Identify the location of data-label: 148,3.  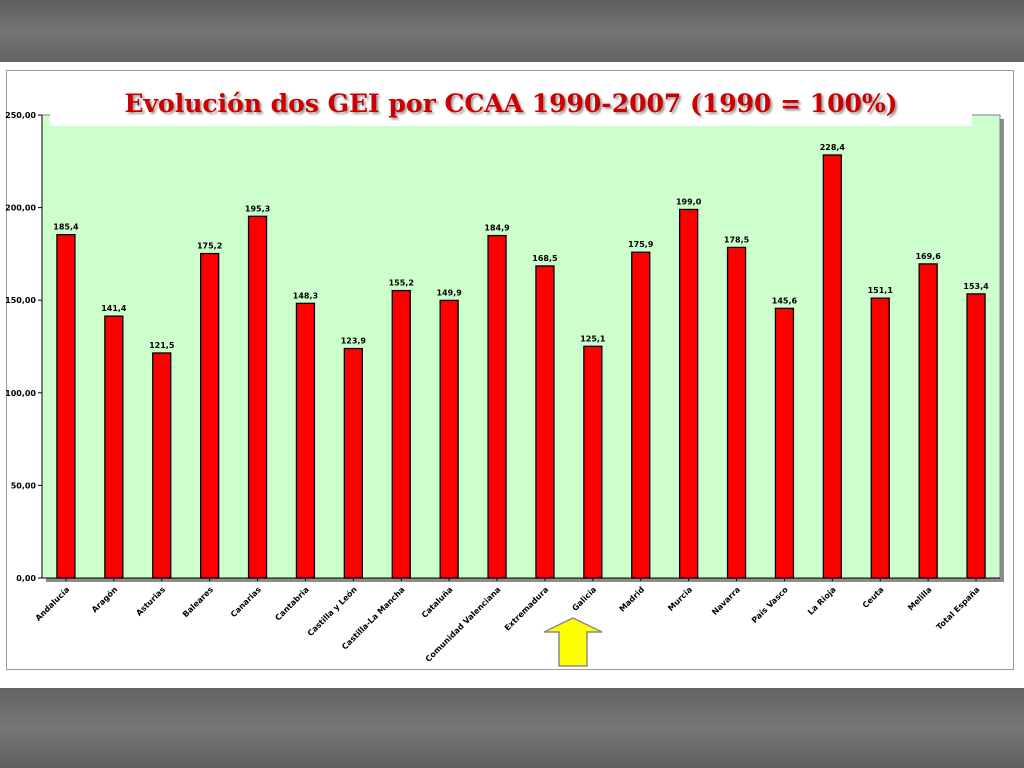
(305, 295).